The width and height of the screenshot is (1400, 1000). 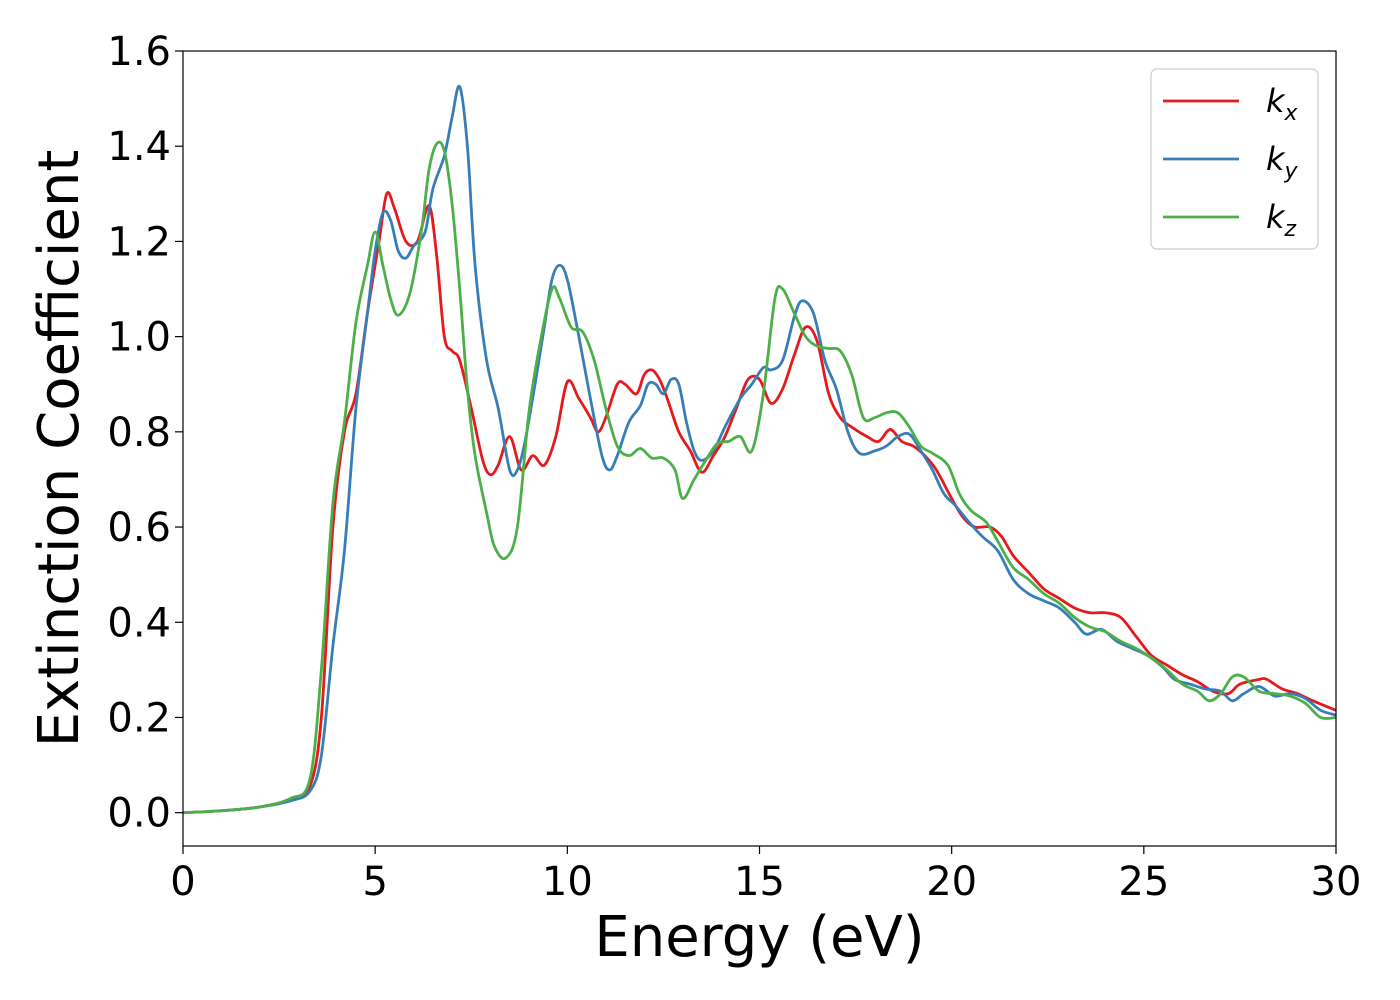 I want to click on legend-label-x: kx, so click(x=1282, y=104).